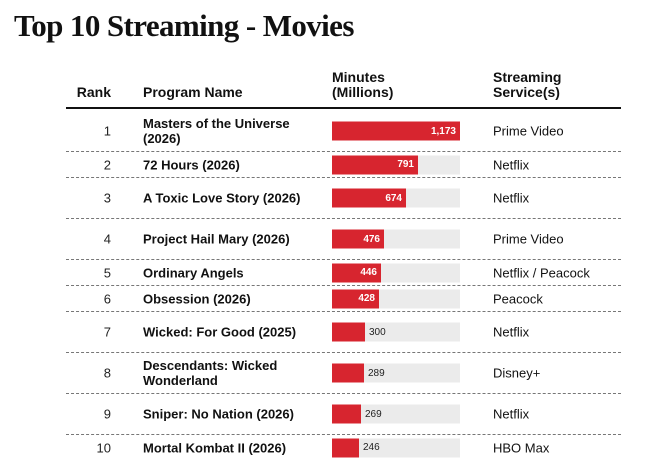 Image resolution: width=661 pixels, height=471 pixels. Describe the element at coordinates (107, 414) in the screenshot. I see `rank-value: 9` at that location.